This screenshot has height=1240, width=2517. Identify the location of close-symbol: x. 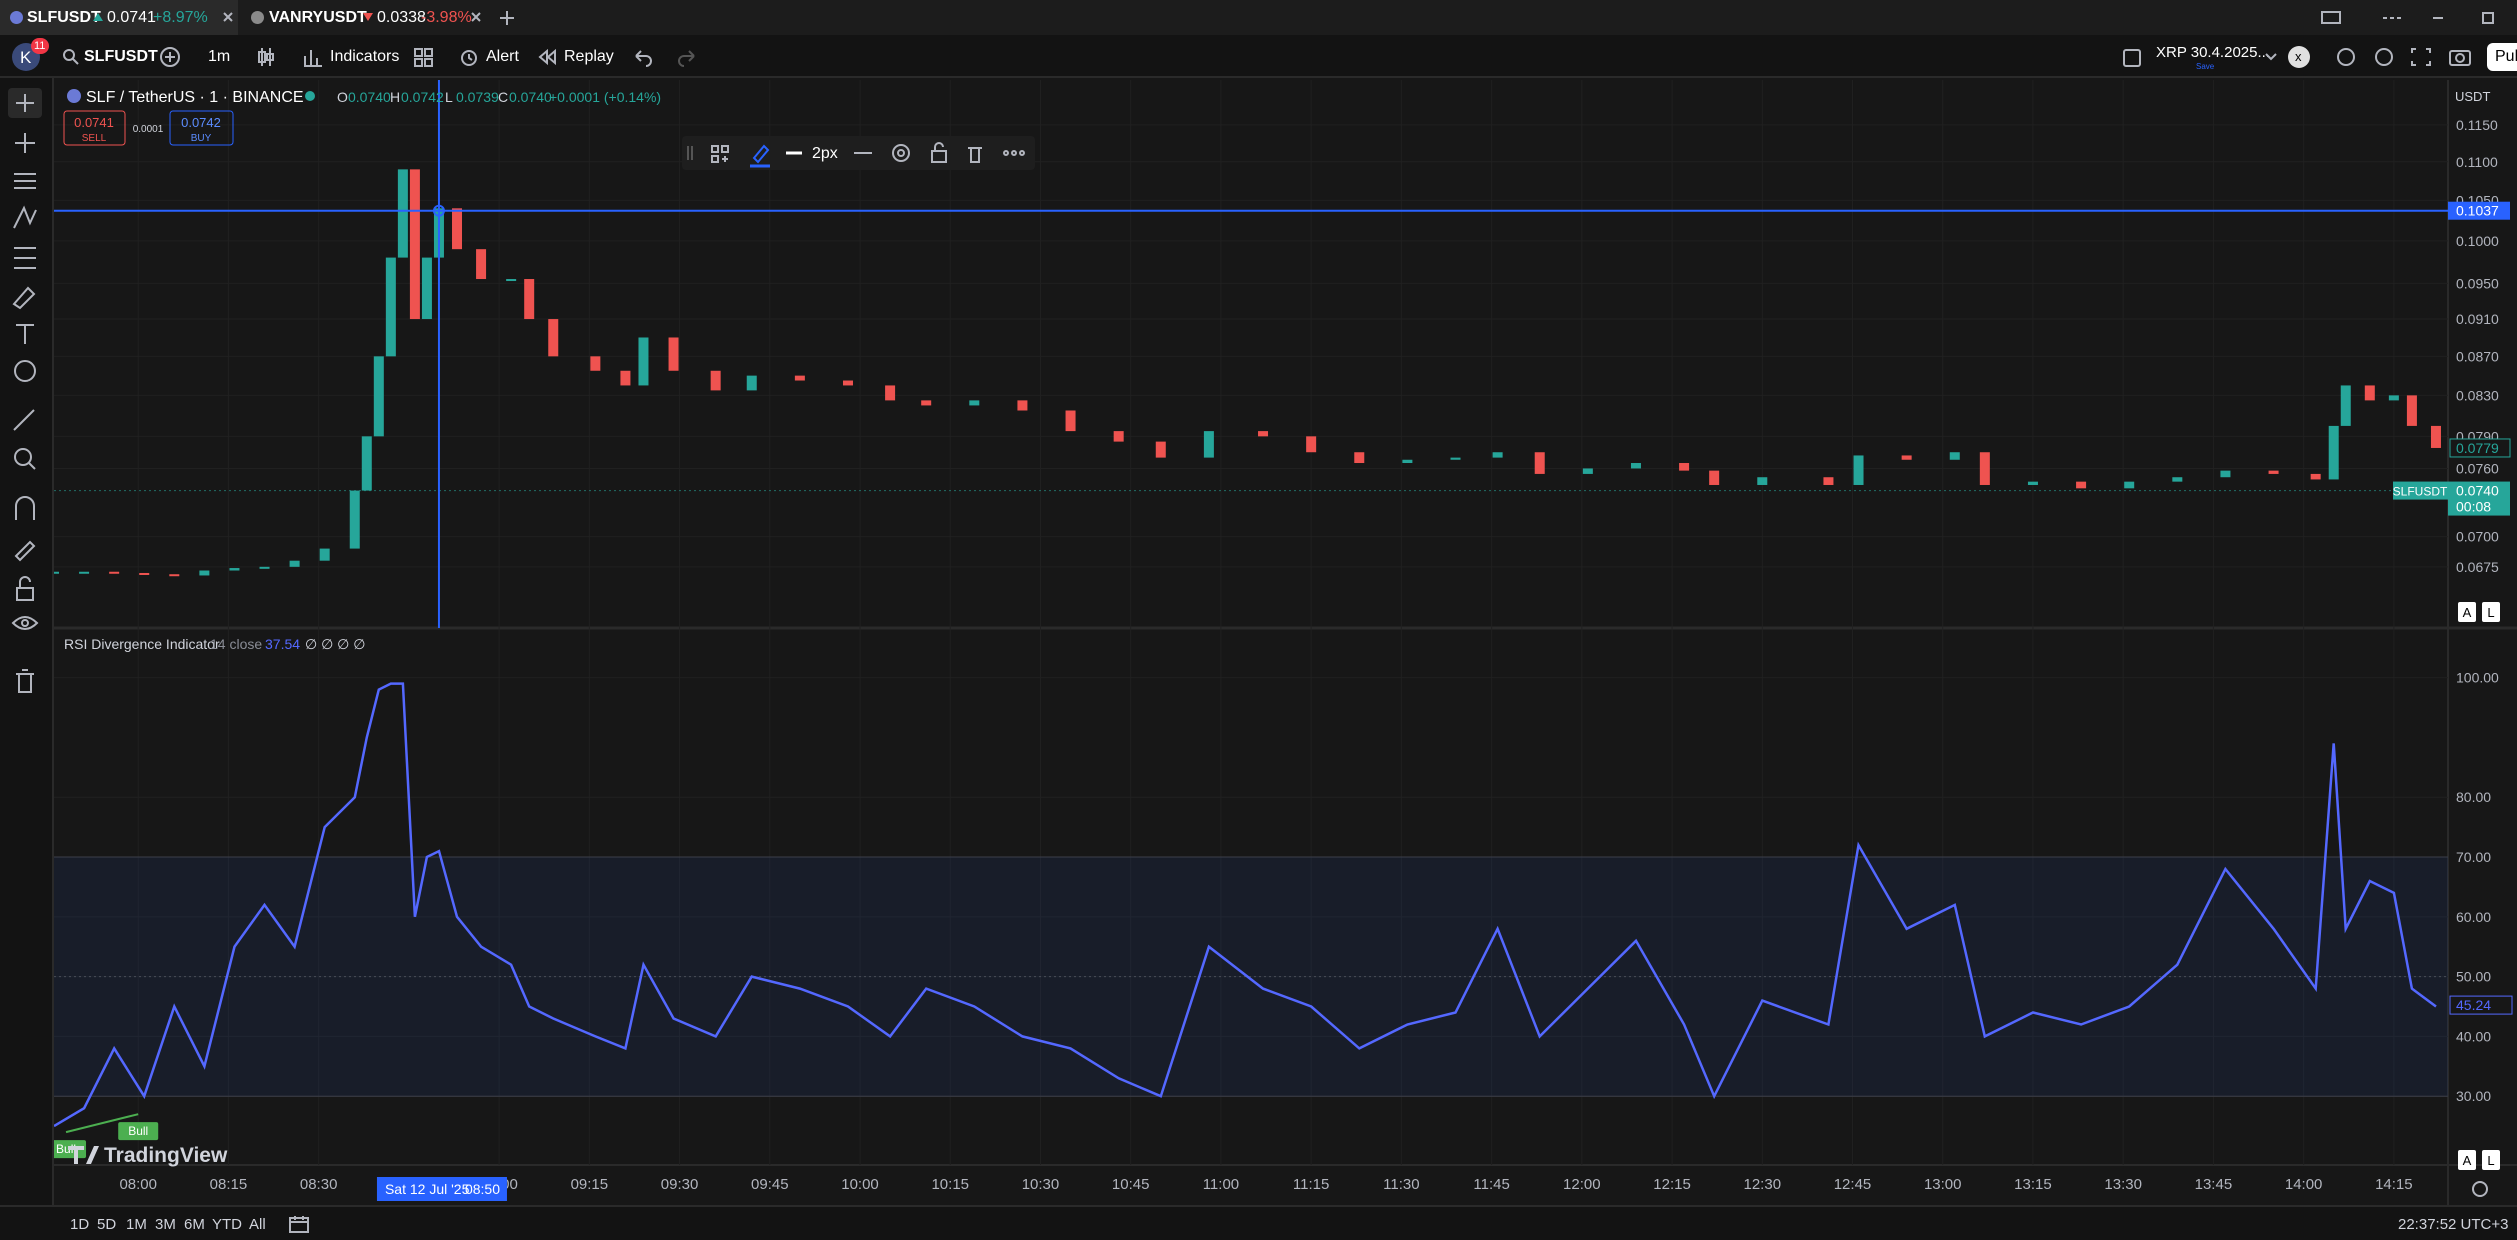
(2298, 56).